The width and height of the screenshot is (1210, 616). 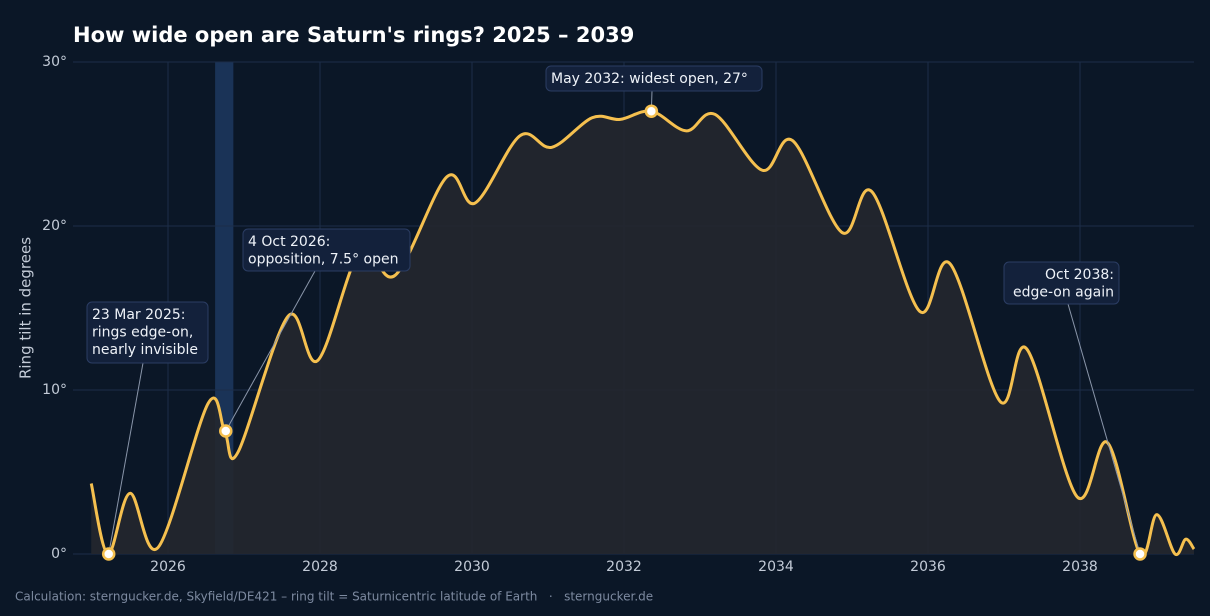 What do you see at coordinates (1079, 275) in the screenshot?
I see `annotation-text: Oct 2038:` at bounding box center [1079, 275].